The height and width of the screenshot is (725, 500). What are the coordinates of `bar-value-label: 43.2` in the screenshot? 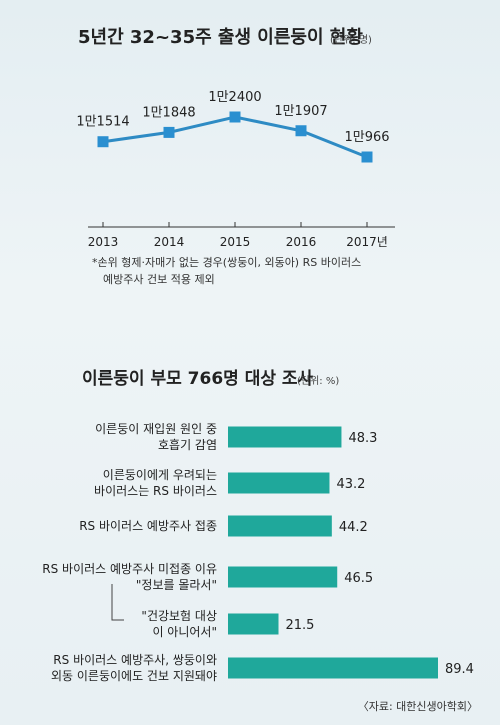 It's located at (350, 484).